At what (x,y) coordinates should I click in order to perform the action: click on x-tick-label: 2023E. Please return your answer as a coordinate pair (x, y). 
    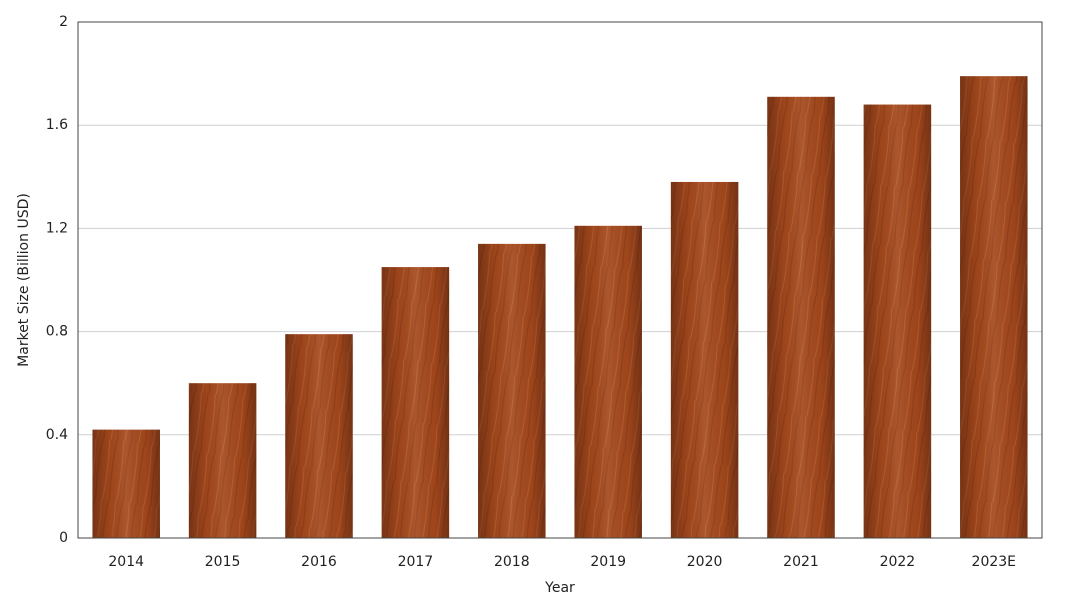
    Looking at the image, I should click on (994, 562).